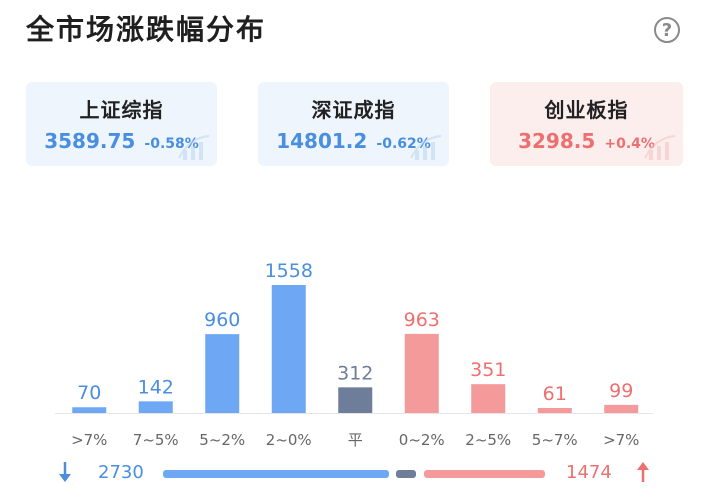  Describe the element at coordinates (586, 110) in the screenshot. I see `index-name: 创业板指` at that location.